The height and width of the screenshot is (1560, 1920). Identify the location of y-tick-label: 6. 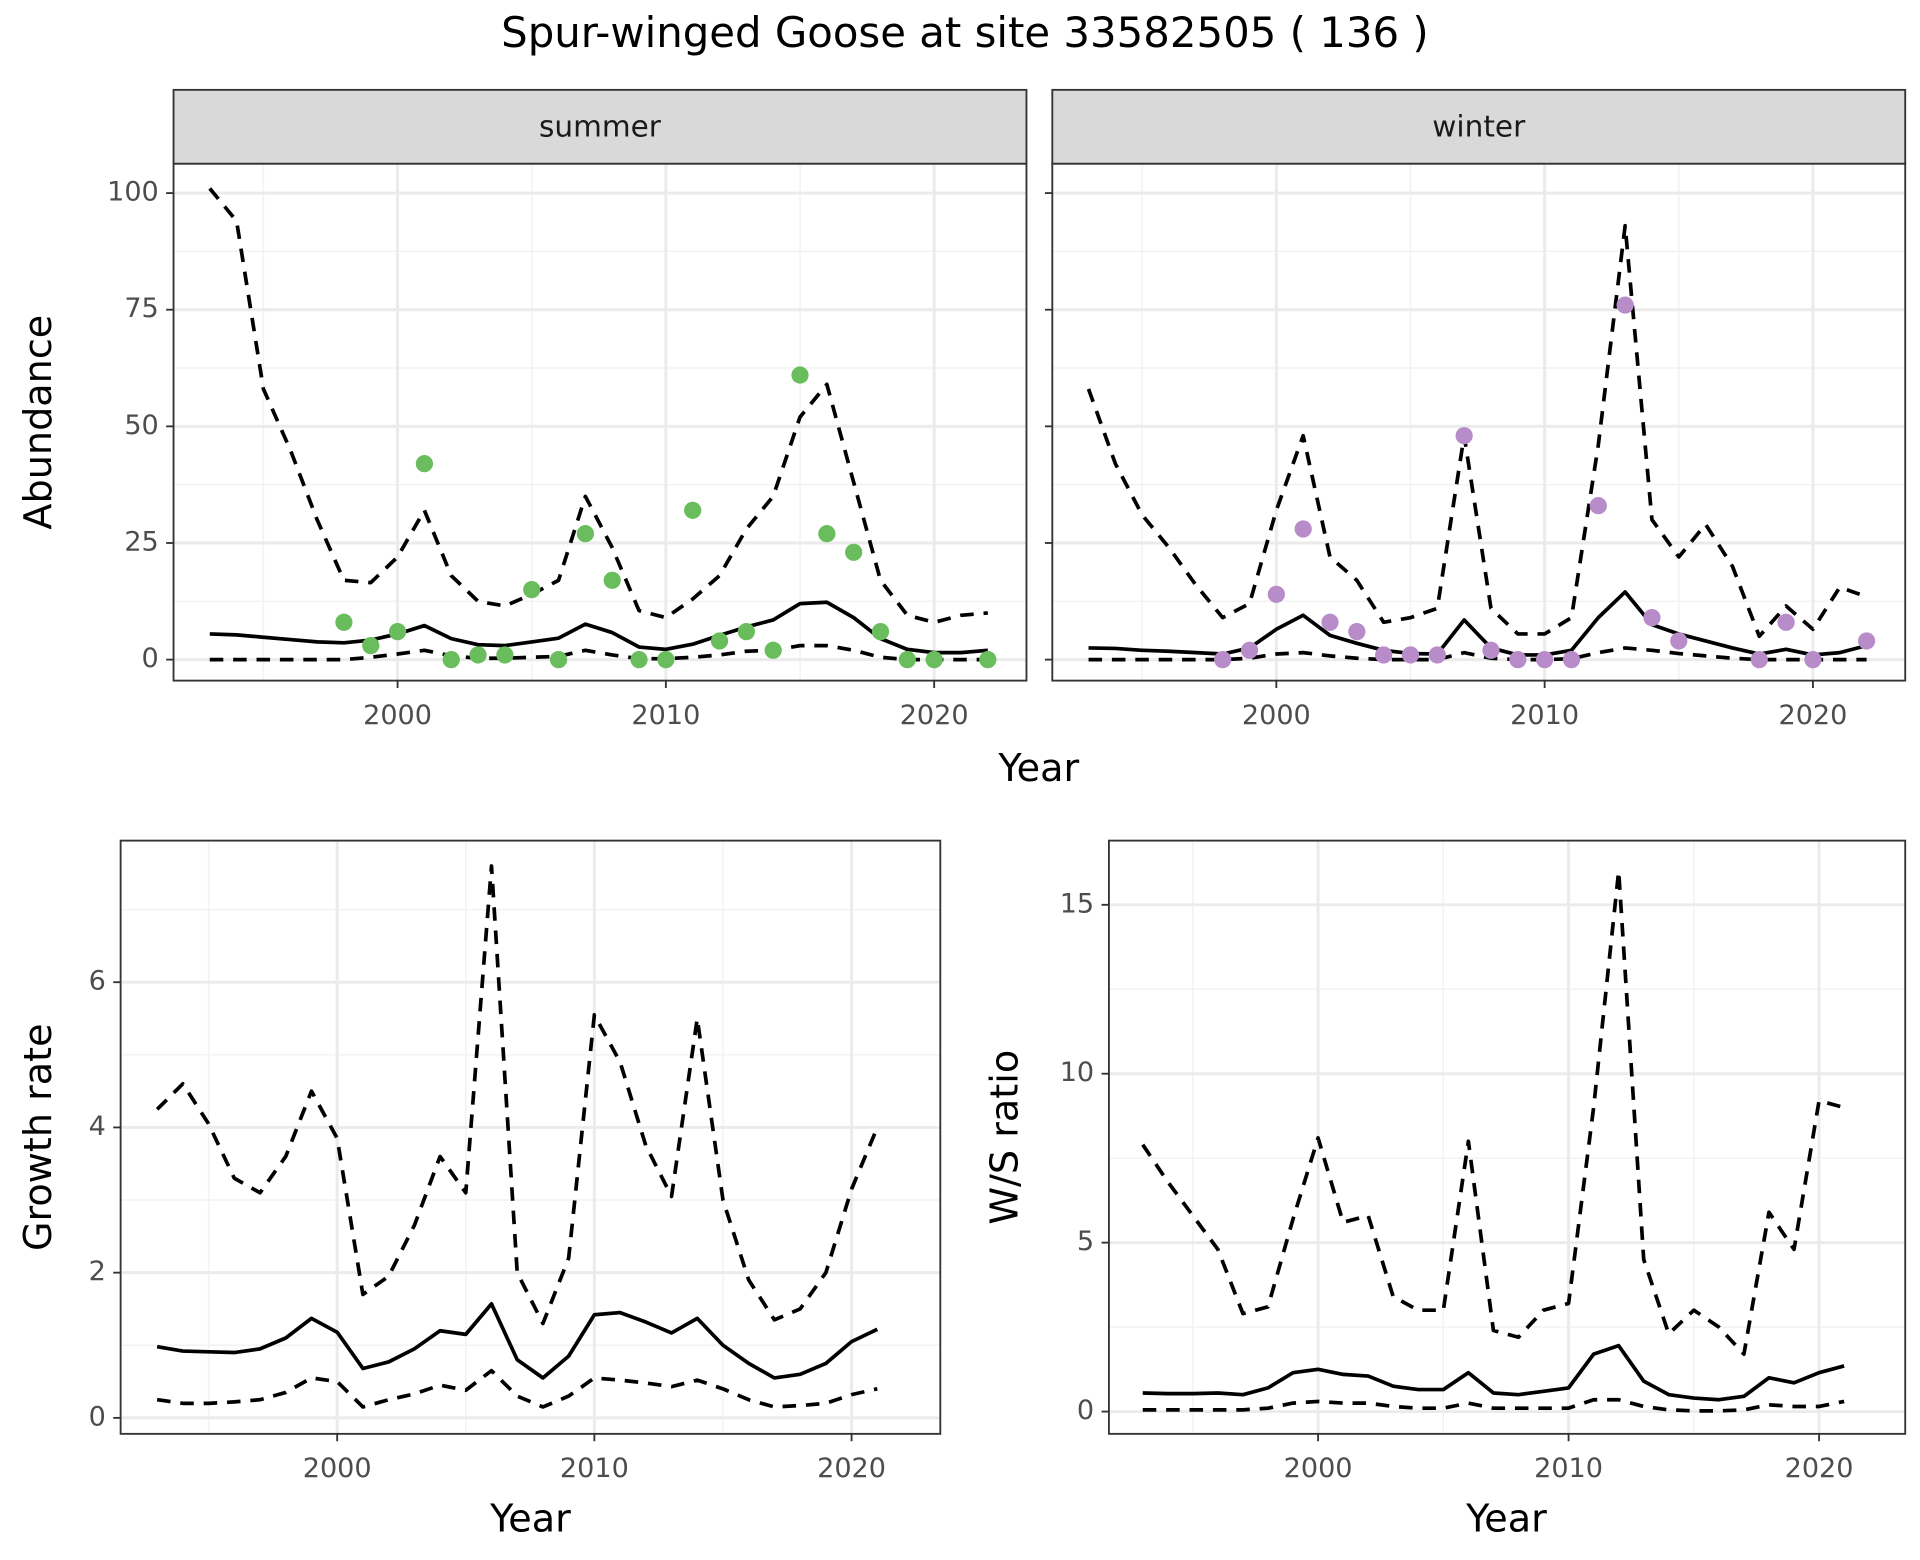
(97, 981).